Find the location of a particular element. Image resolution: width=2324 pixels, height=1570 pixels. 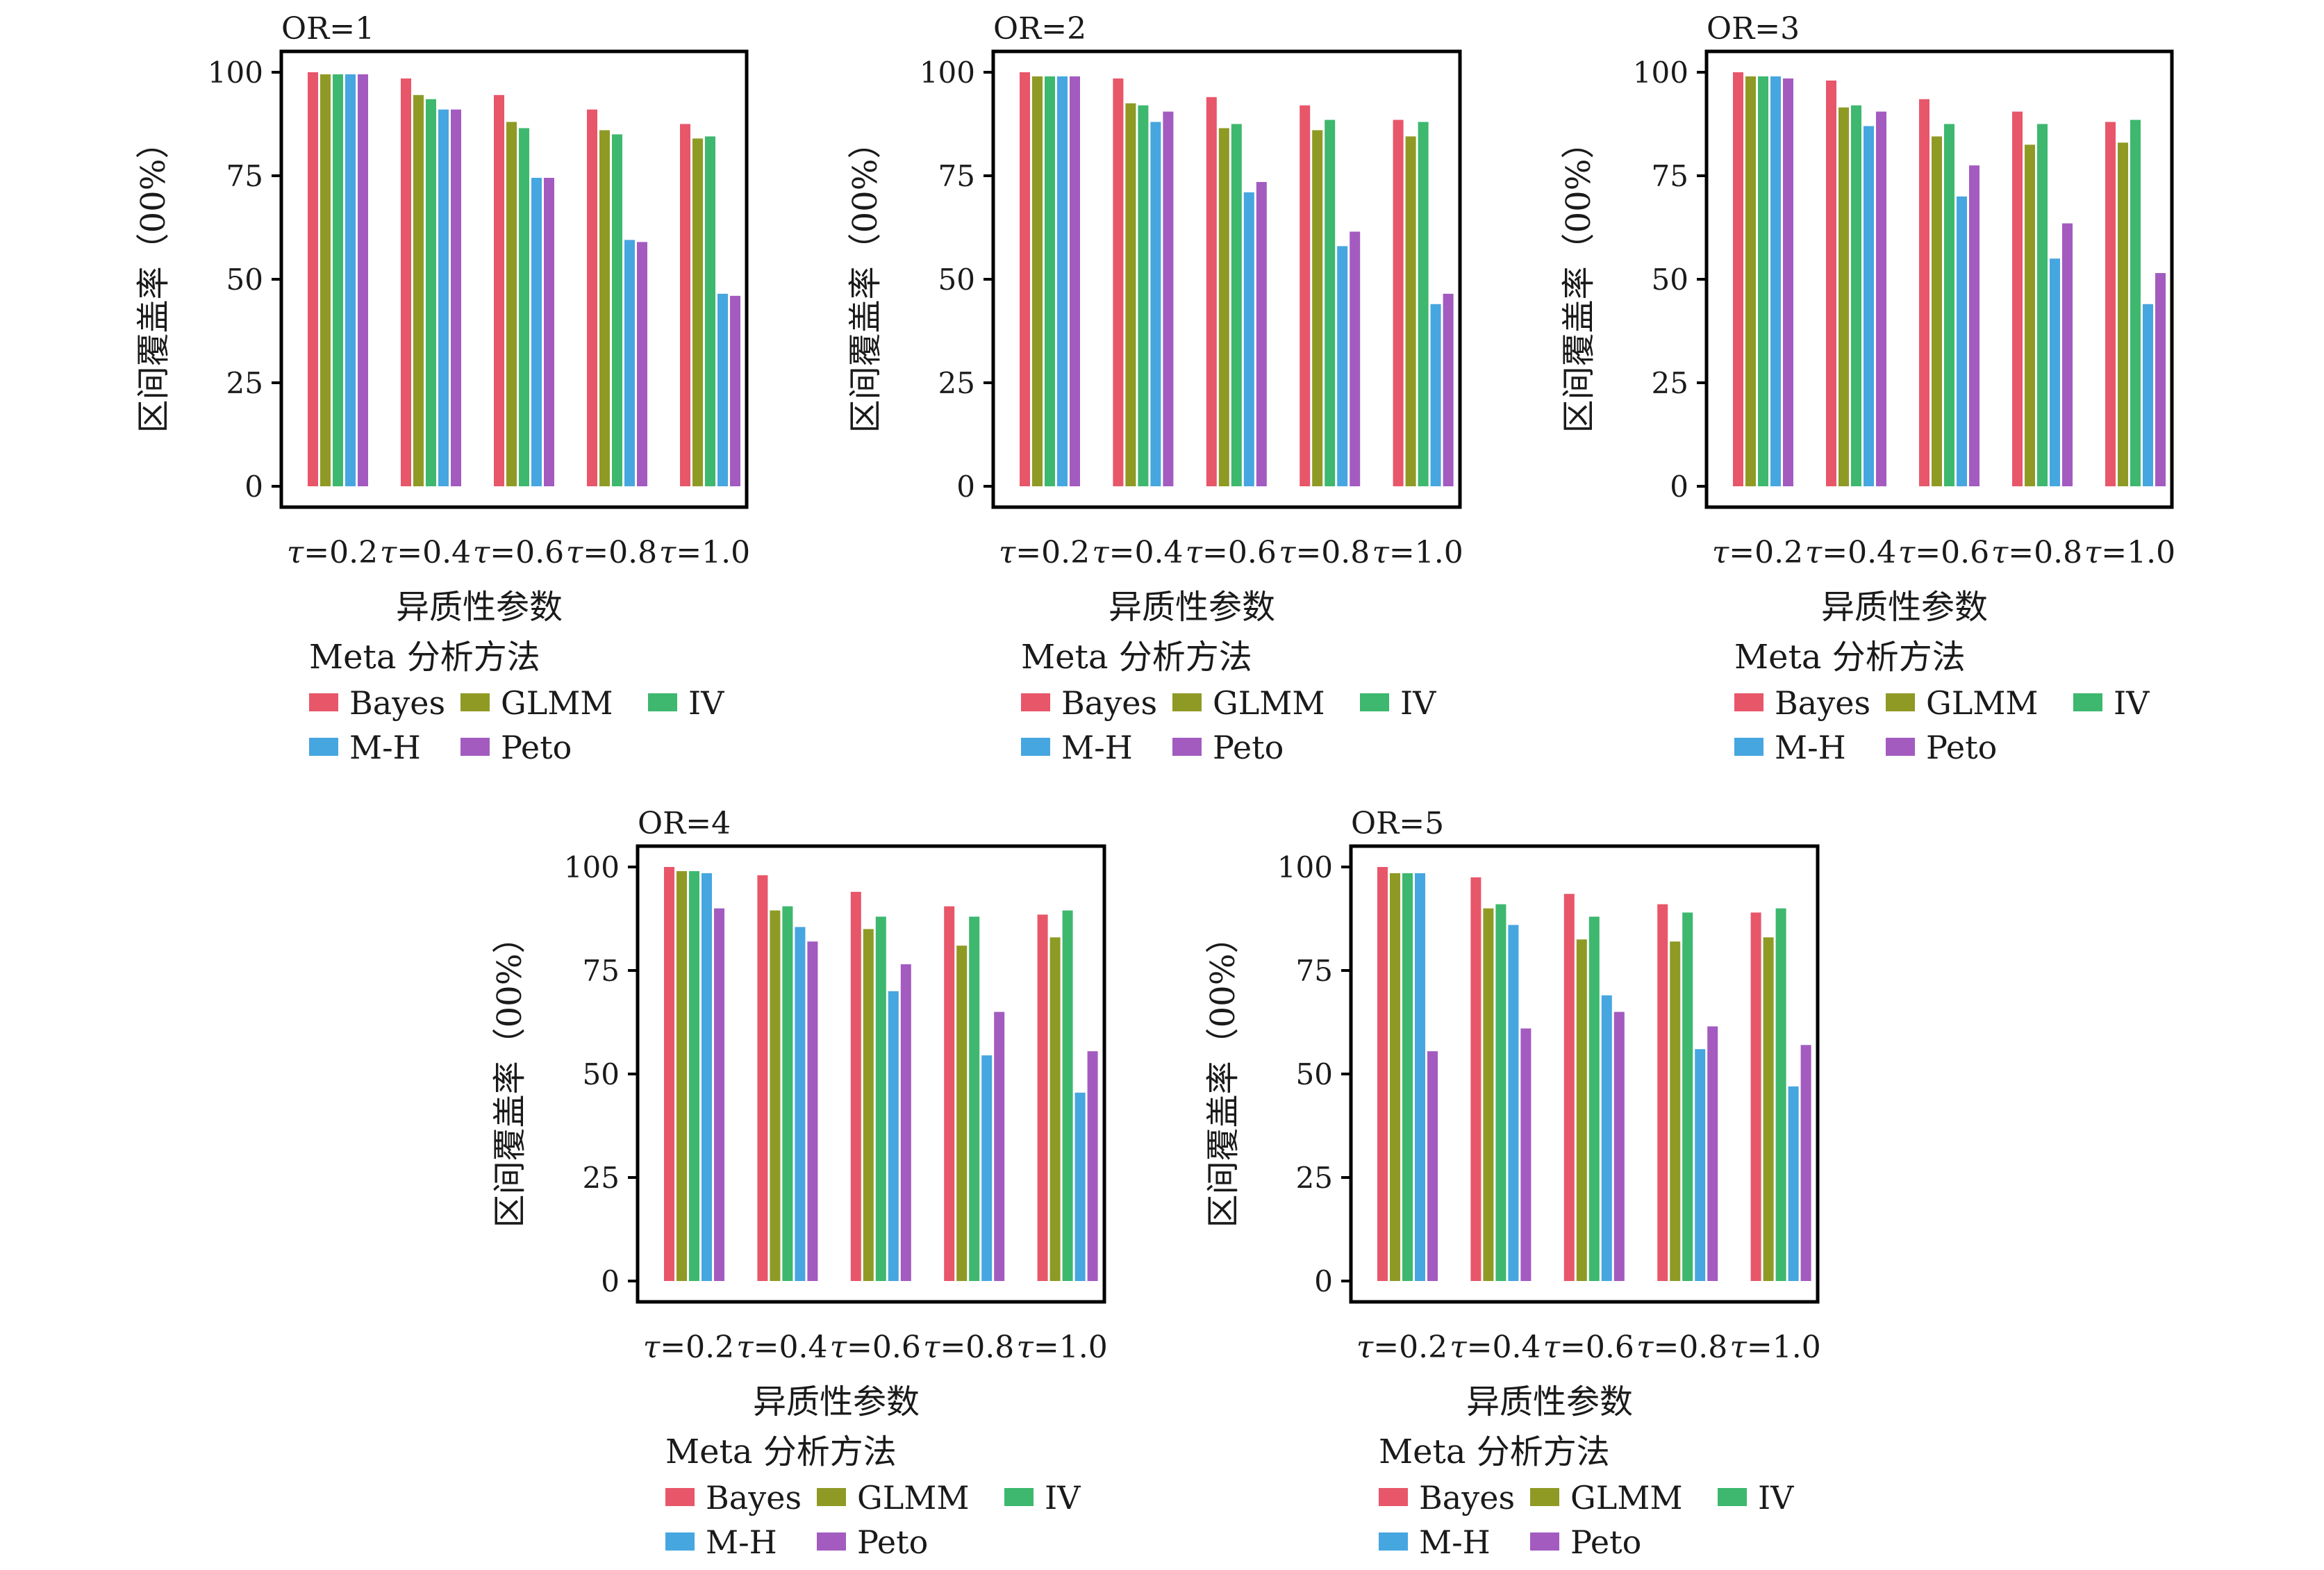

panel-title: OR=4 is located at coordinates (684, 823).